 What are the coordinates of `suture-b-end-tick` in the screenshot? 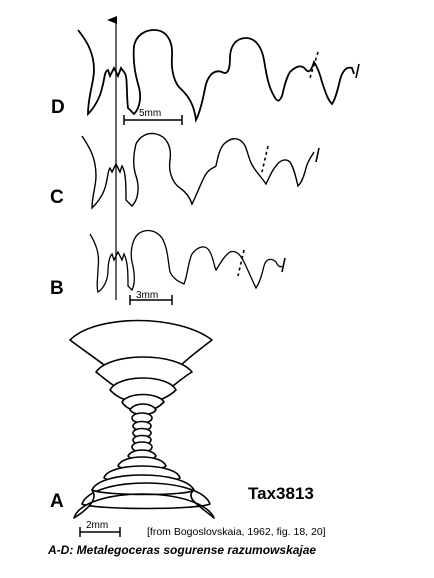 It's located at (283, 265).